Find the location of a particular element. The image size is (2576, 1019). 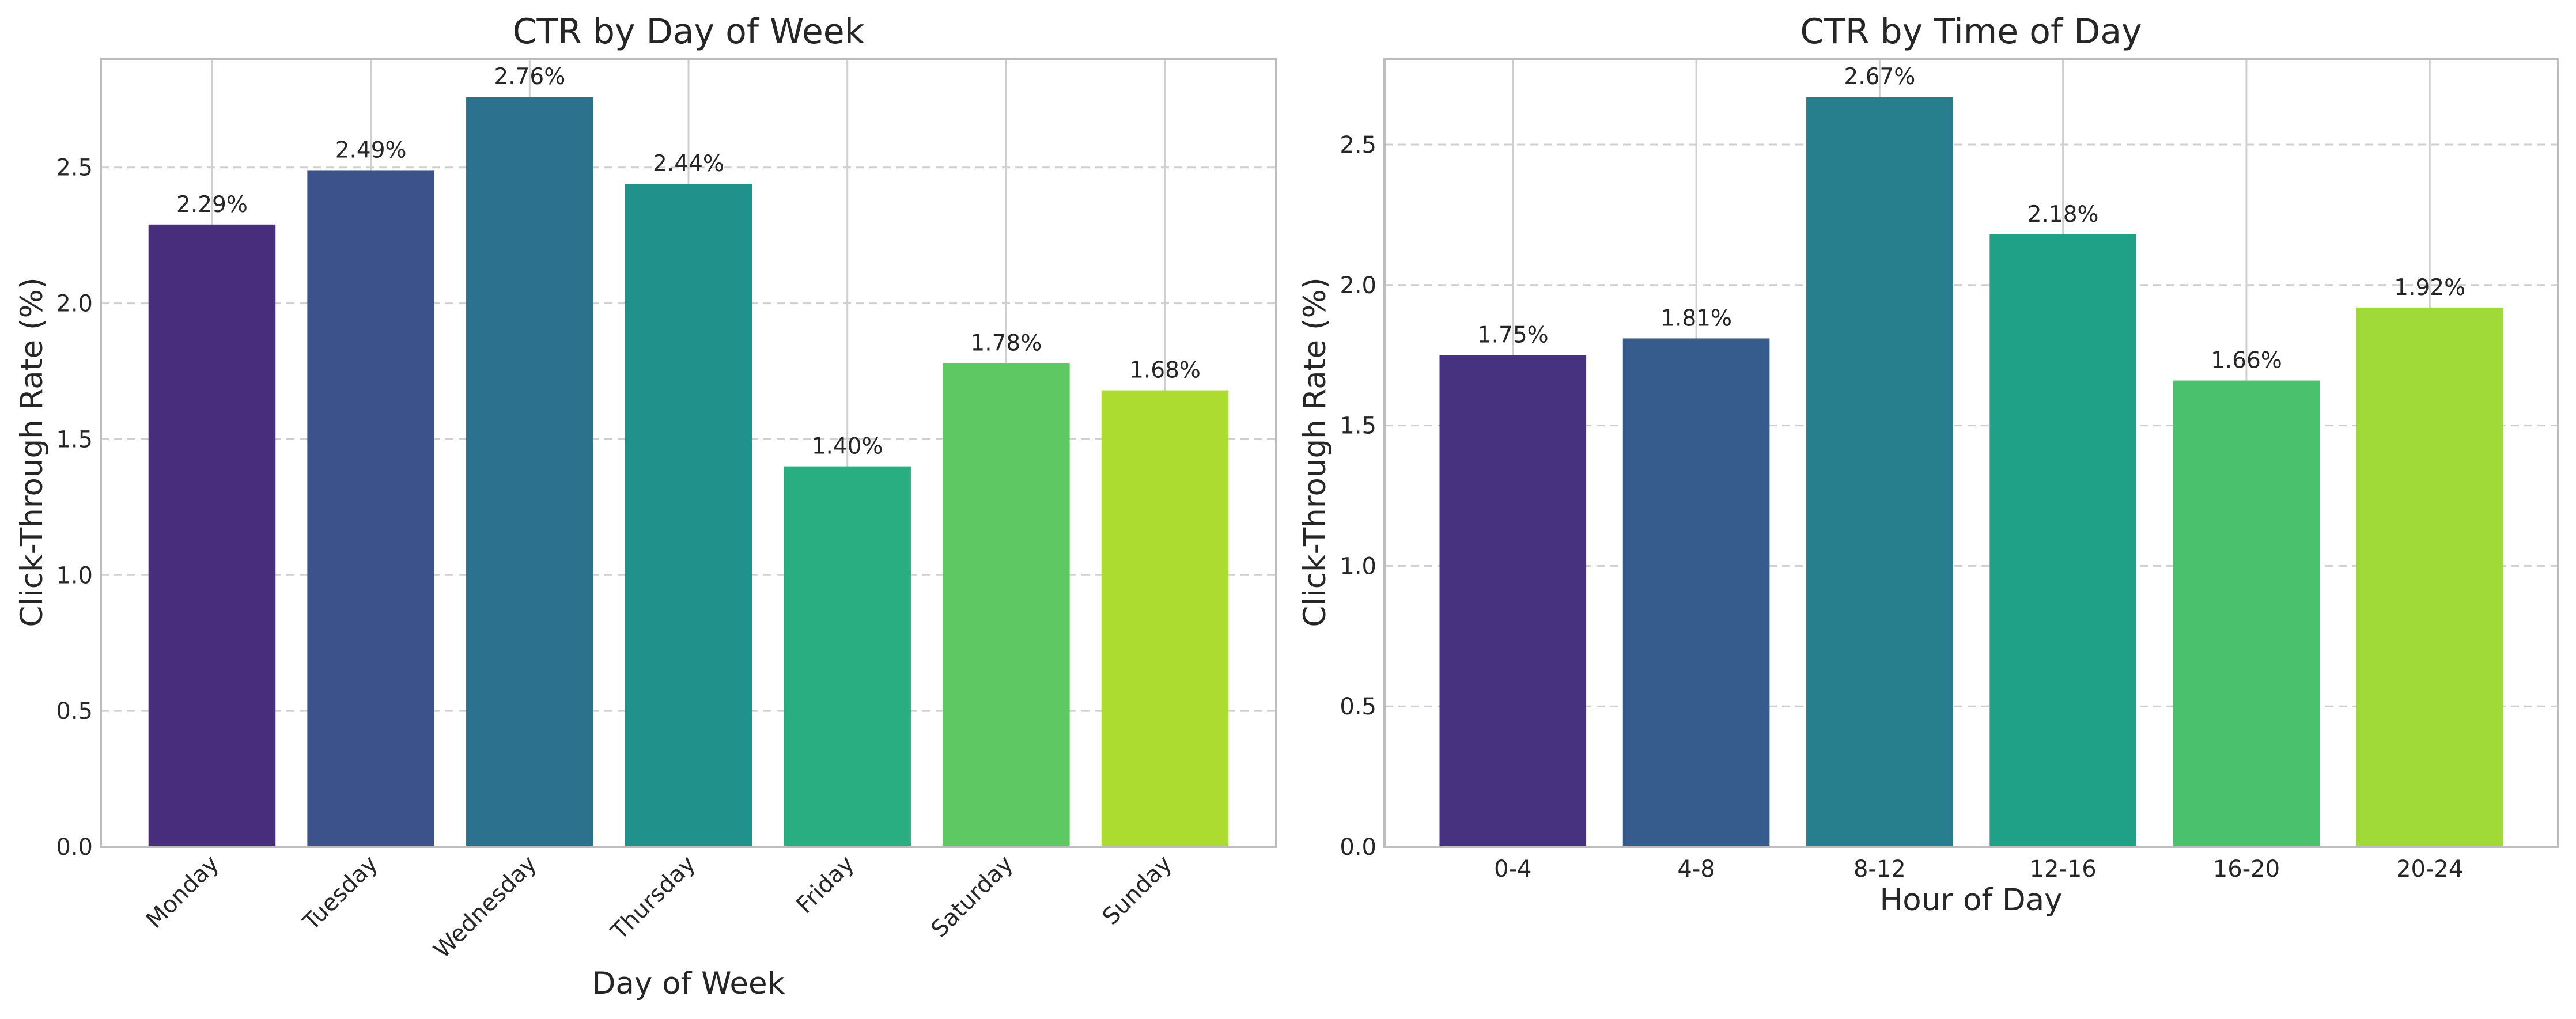

data-label: 1.92% is located at coordinates (2429, 288).